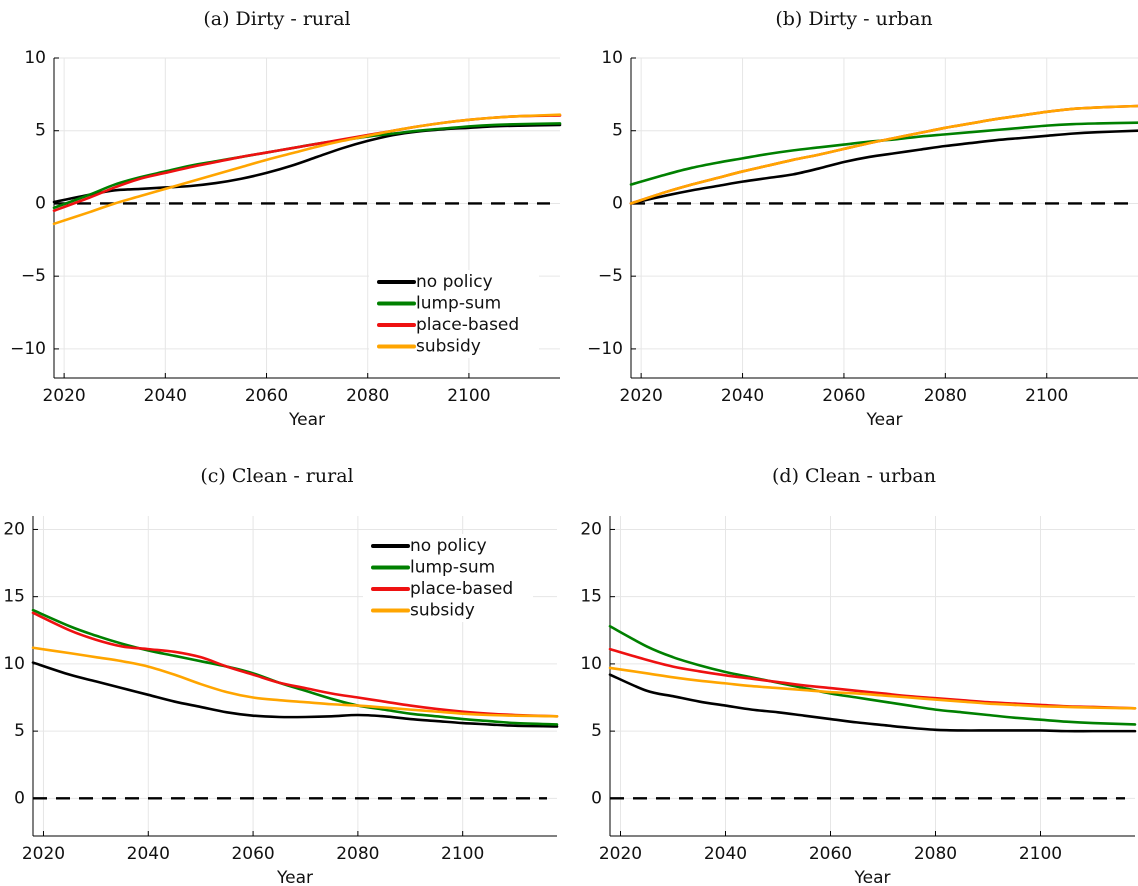 This screenshot has width=1138, height=886. Describe the element at coordinates (276, 19) in the screenshot. I see `panel-title: (a) Dirty - rural` at that location.